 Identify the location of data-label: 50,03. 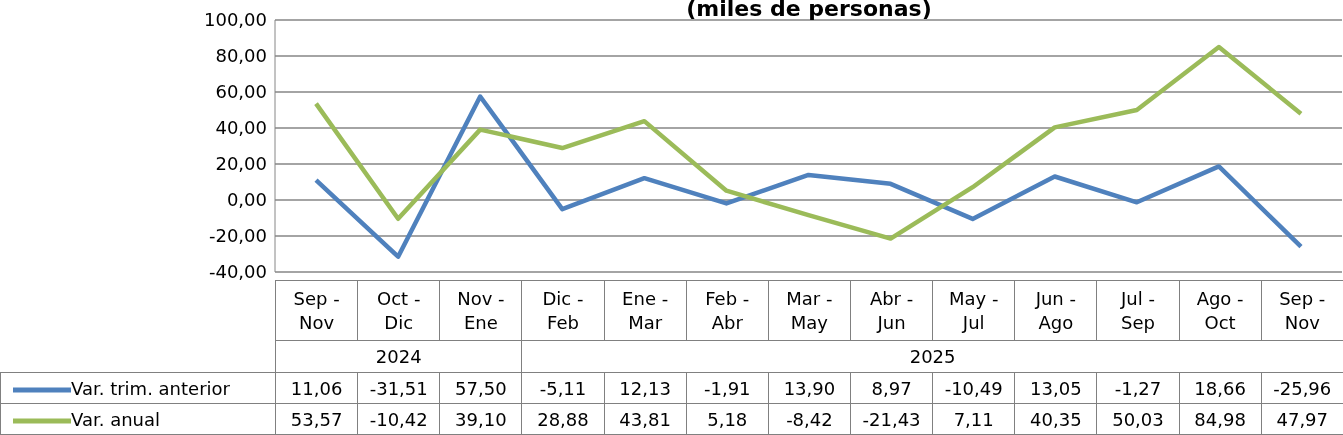
(1138, 419).